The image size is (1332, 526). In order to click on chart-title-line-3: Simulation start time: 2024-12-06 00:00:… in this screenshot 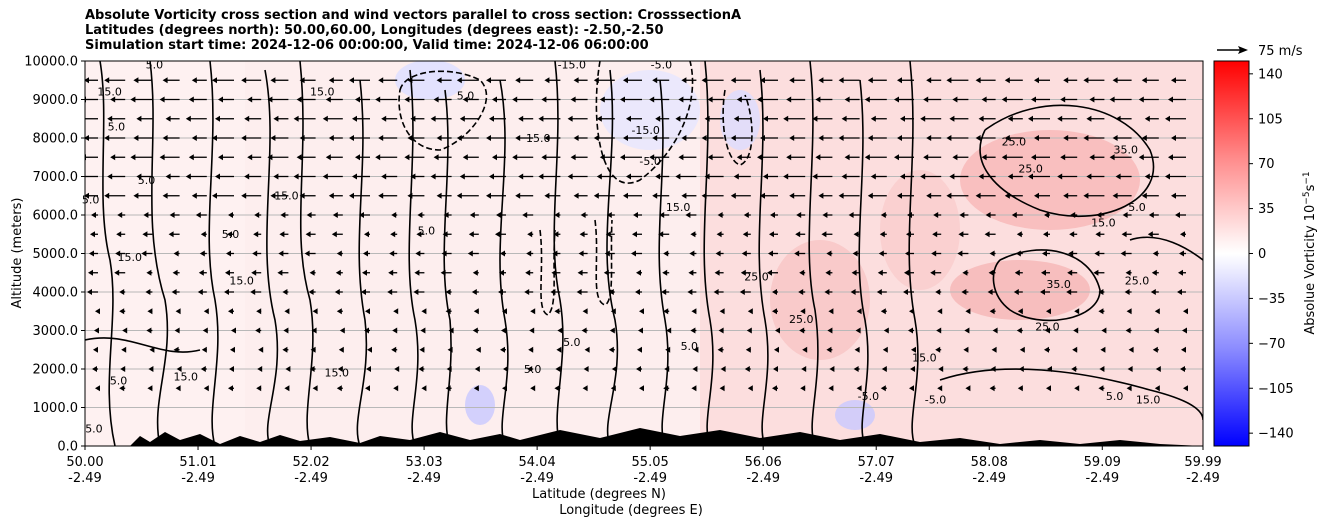, I will do `click(367, 45)`.